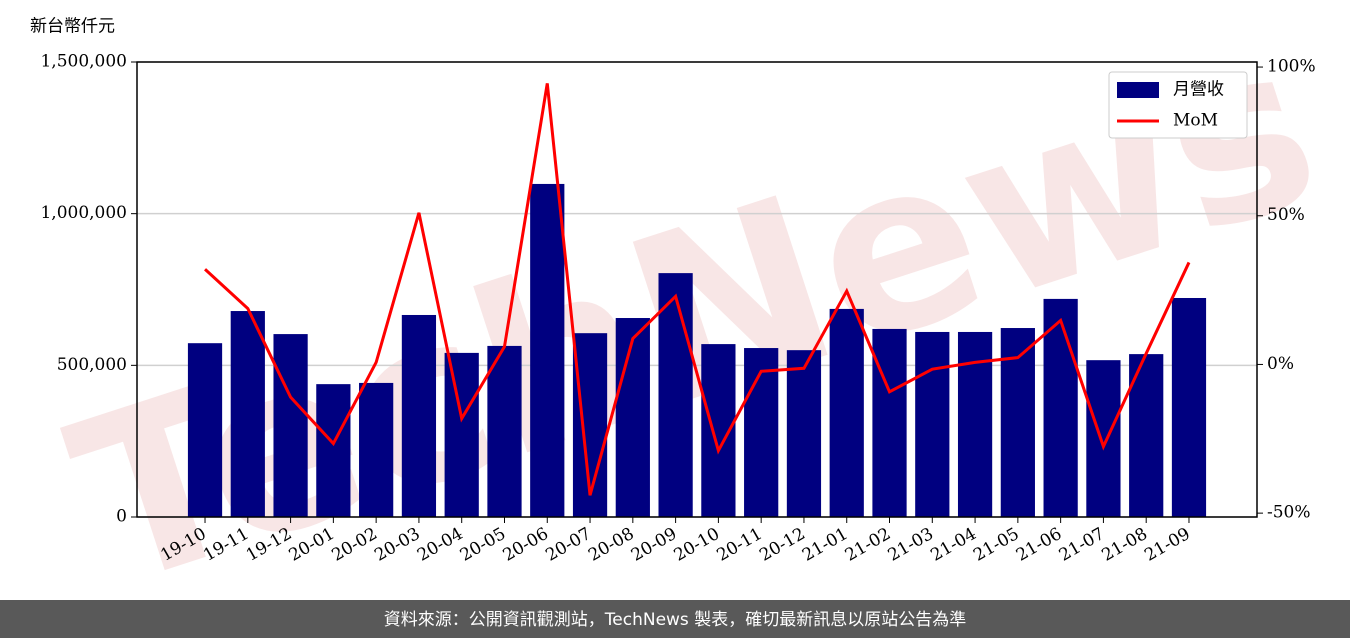  What do you see at coordinates (526, 545) in the screenshot?
I see `x-tick-label: 20-06` at bounding box center [526, 545].